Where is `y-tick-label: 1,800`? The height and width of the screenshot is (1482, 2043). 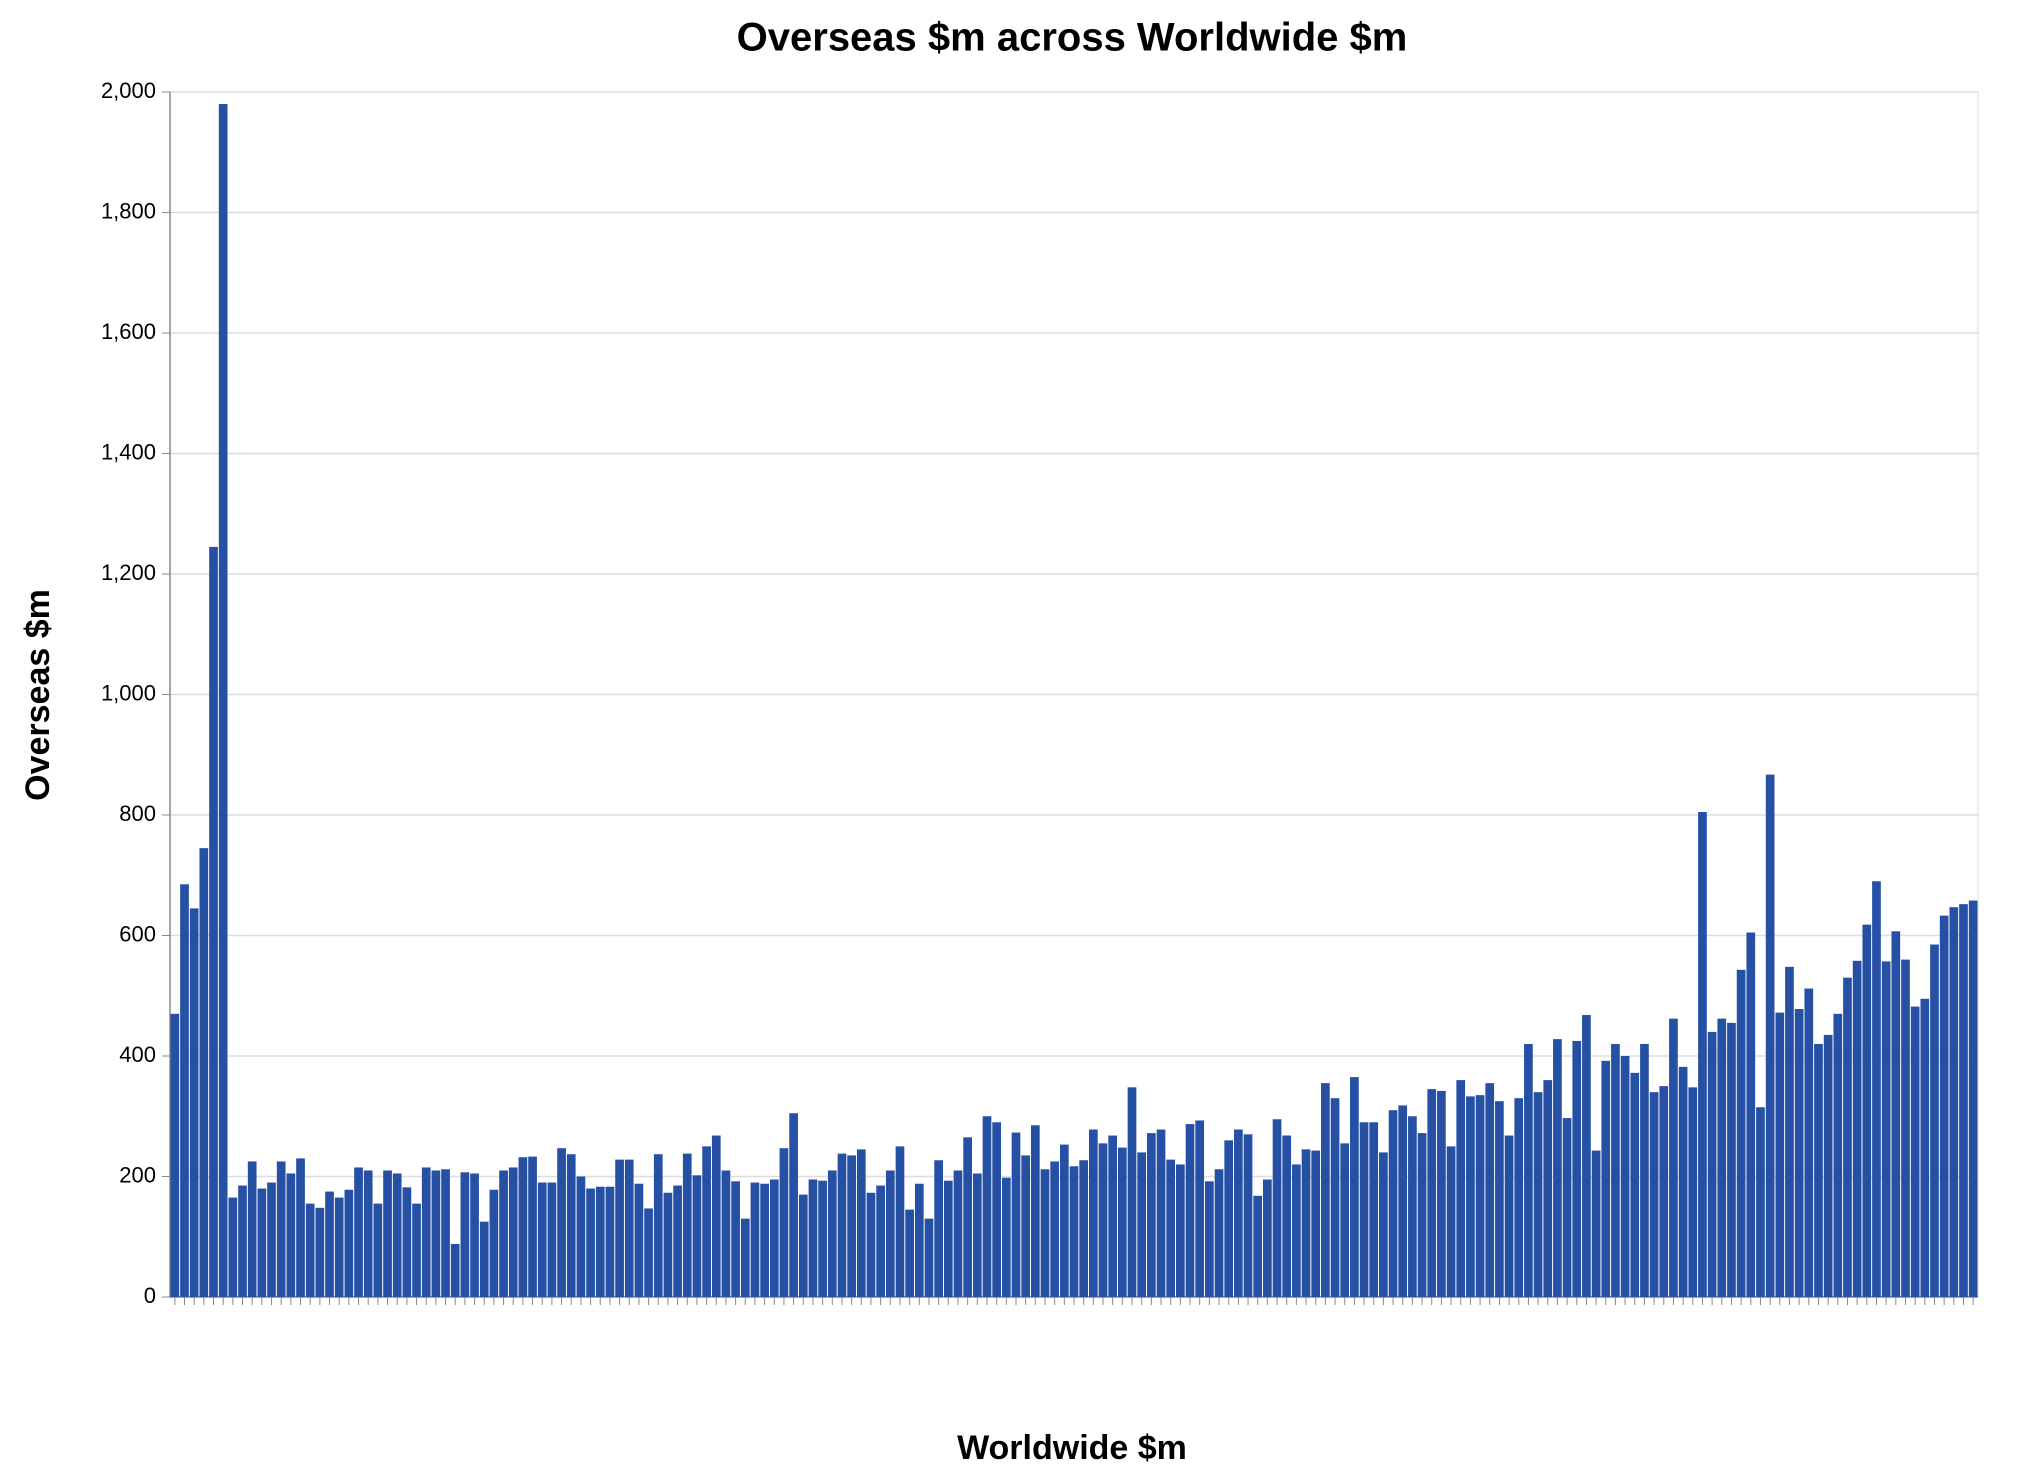 y-tick-label: 1,800 is located at coordinates (128, 210).